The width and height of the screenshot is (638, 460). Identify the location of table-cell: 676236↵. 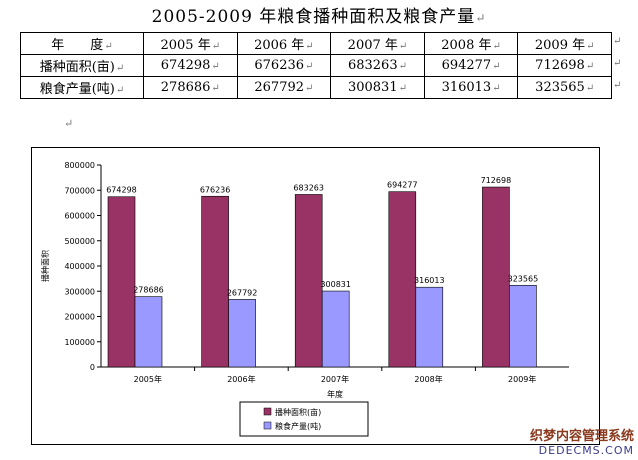
(284, 65).